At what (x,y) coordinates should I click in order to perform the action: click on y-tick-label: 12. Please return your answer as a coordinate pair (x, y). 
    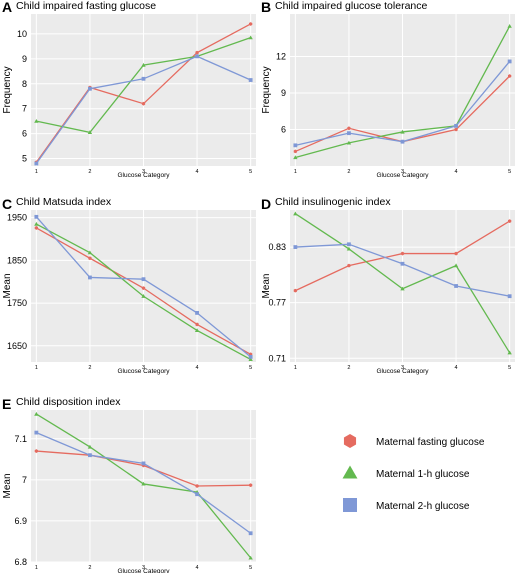
    Looking at the image, I should click on (281, 57).